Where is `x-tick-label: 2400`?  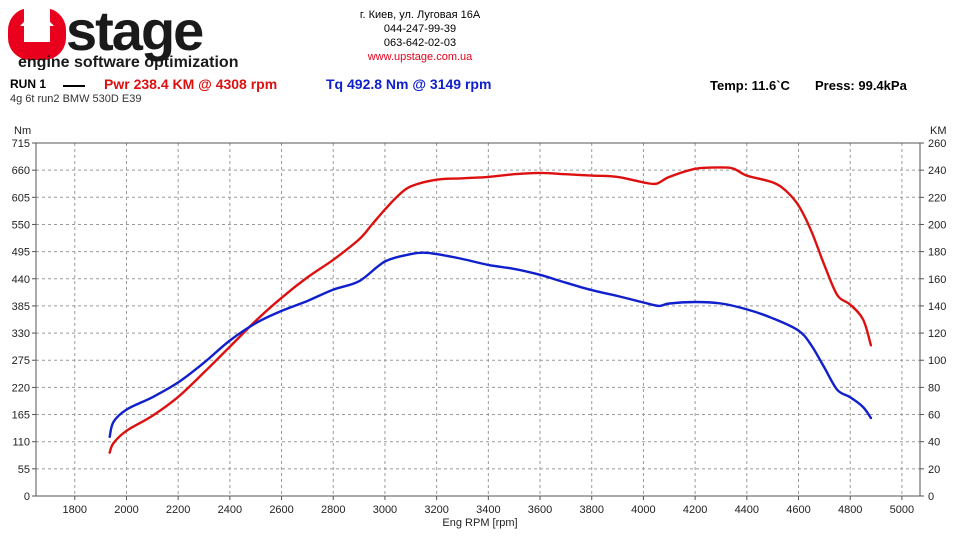
x-tick-label: 2400 is located at coordinates (230, 510).